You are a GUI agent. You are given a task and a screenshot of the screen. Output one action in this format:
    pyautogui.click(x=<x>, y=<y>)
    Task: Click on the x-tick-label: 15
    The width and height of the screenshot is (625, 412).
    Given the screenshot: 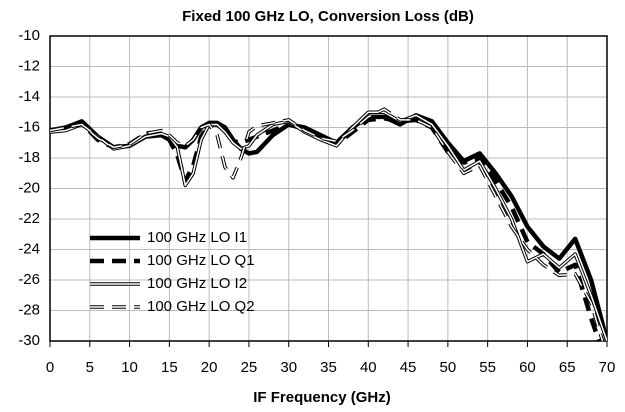 What is the action you would take?
    pyautogui.click(x=169, y=367)
    